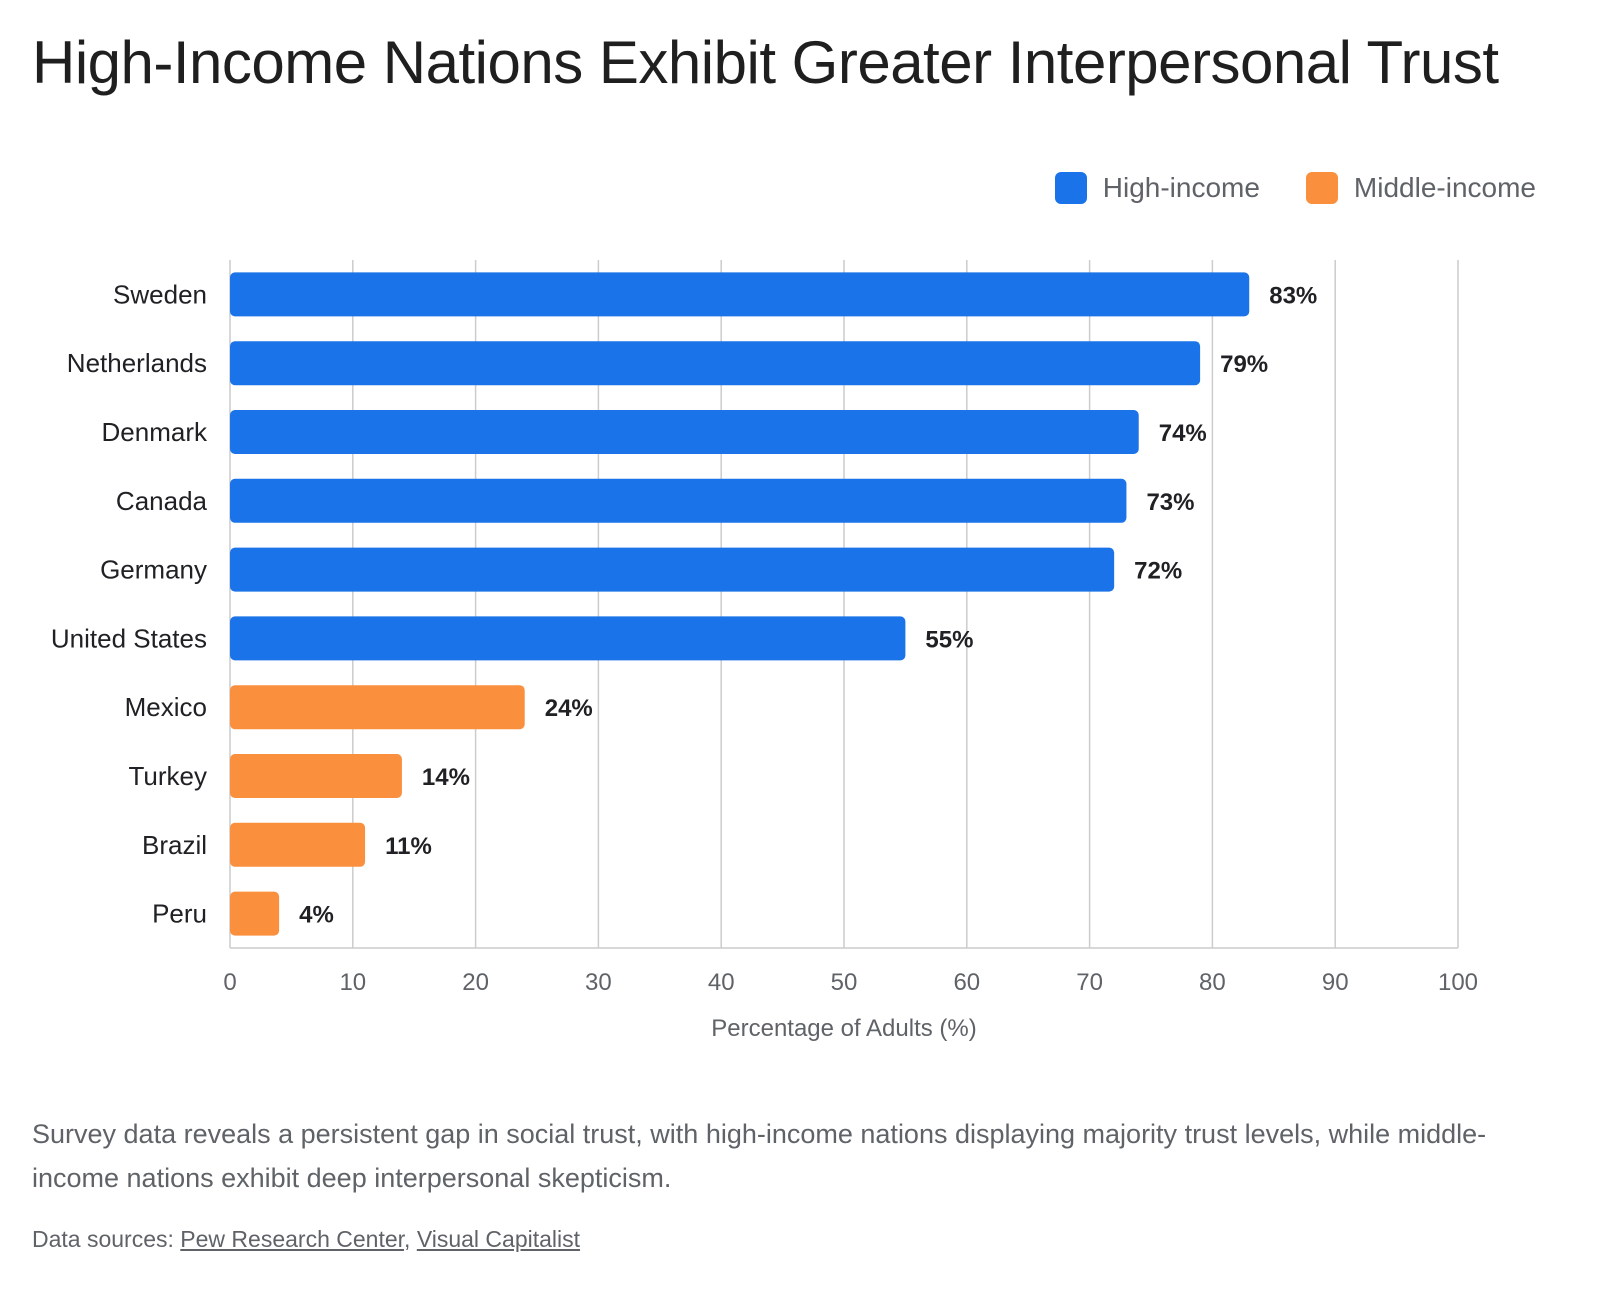  Describe the element at coordinates (843, 1028) in the screenshot. I see `x-axis-title: Percentage of Adults (%)` at that location.